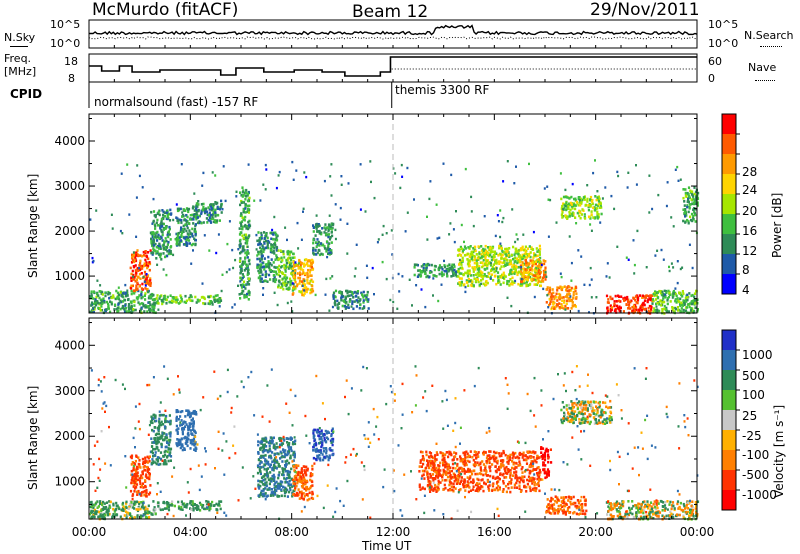 The image size is (800, 554). Describe the element at coordinates (769, 35) in the screenshot. I see `noise-right-label: N.Search` at that location.